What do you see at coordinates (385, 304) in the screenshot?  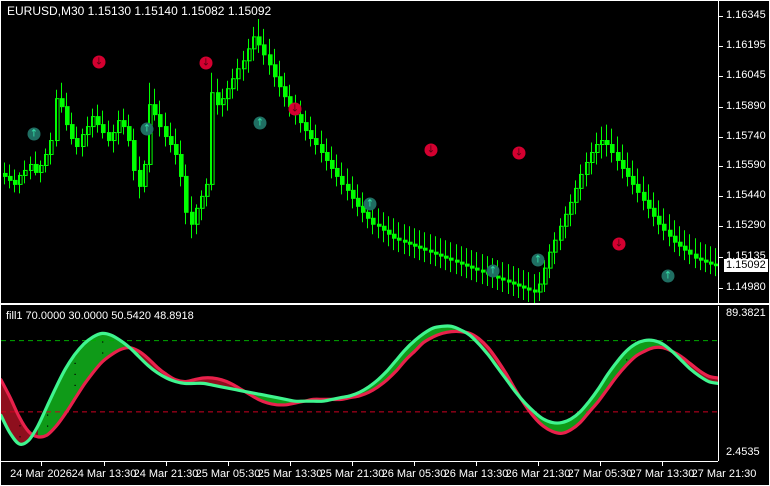 I see `pane-separator` at bounding box center [385, 304].